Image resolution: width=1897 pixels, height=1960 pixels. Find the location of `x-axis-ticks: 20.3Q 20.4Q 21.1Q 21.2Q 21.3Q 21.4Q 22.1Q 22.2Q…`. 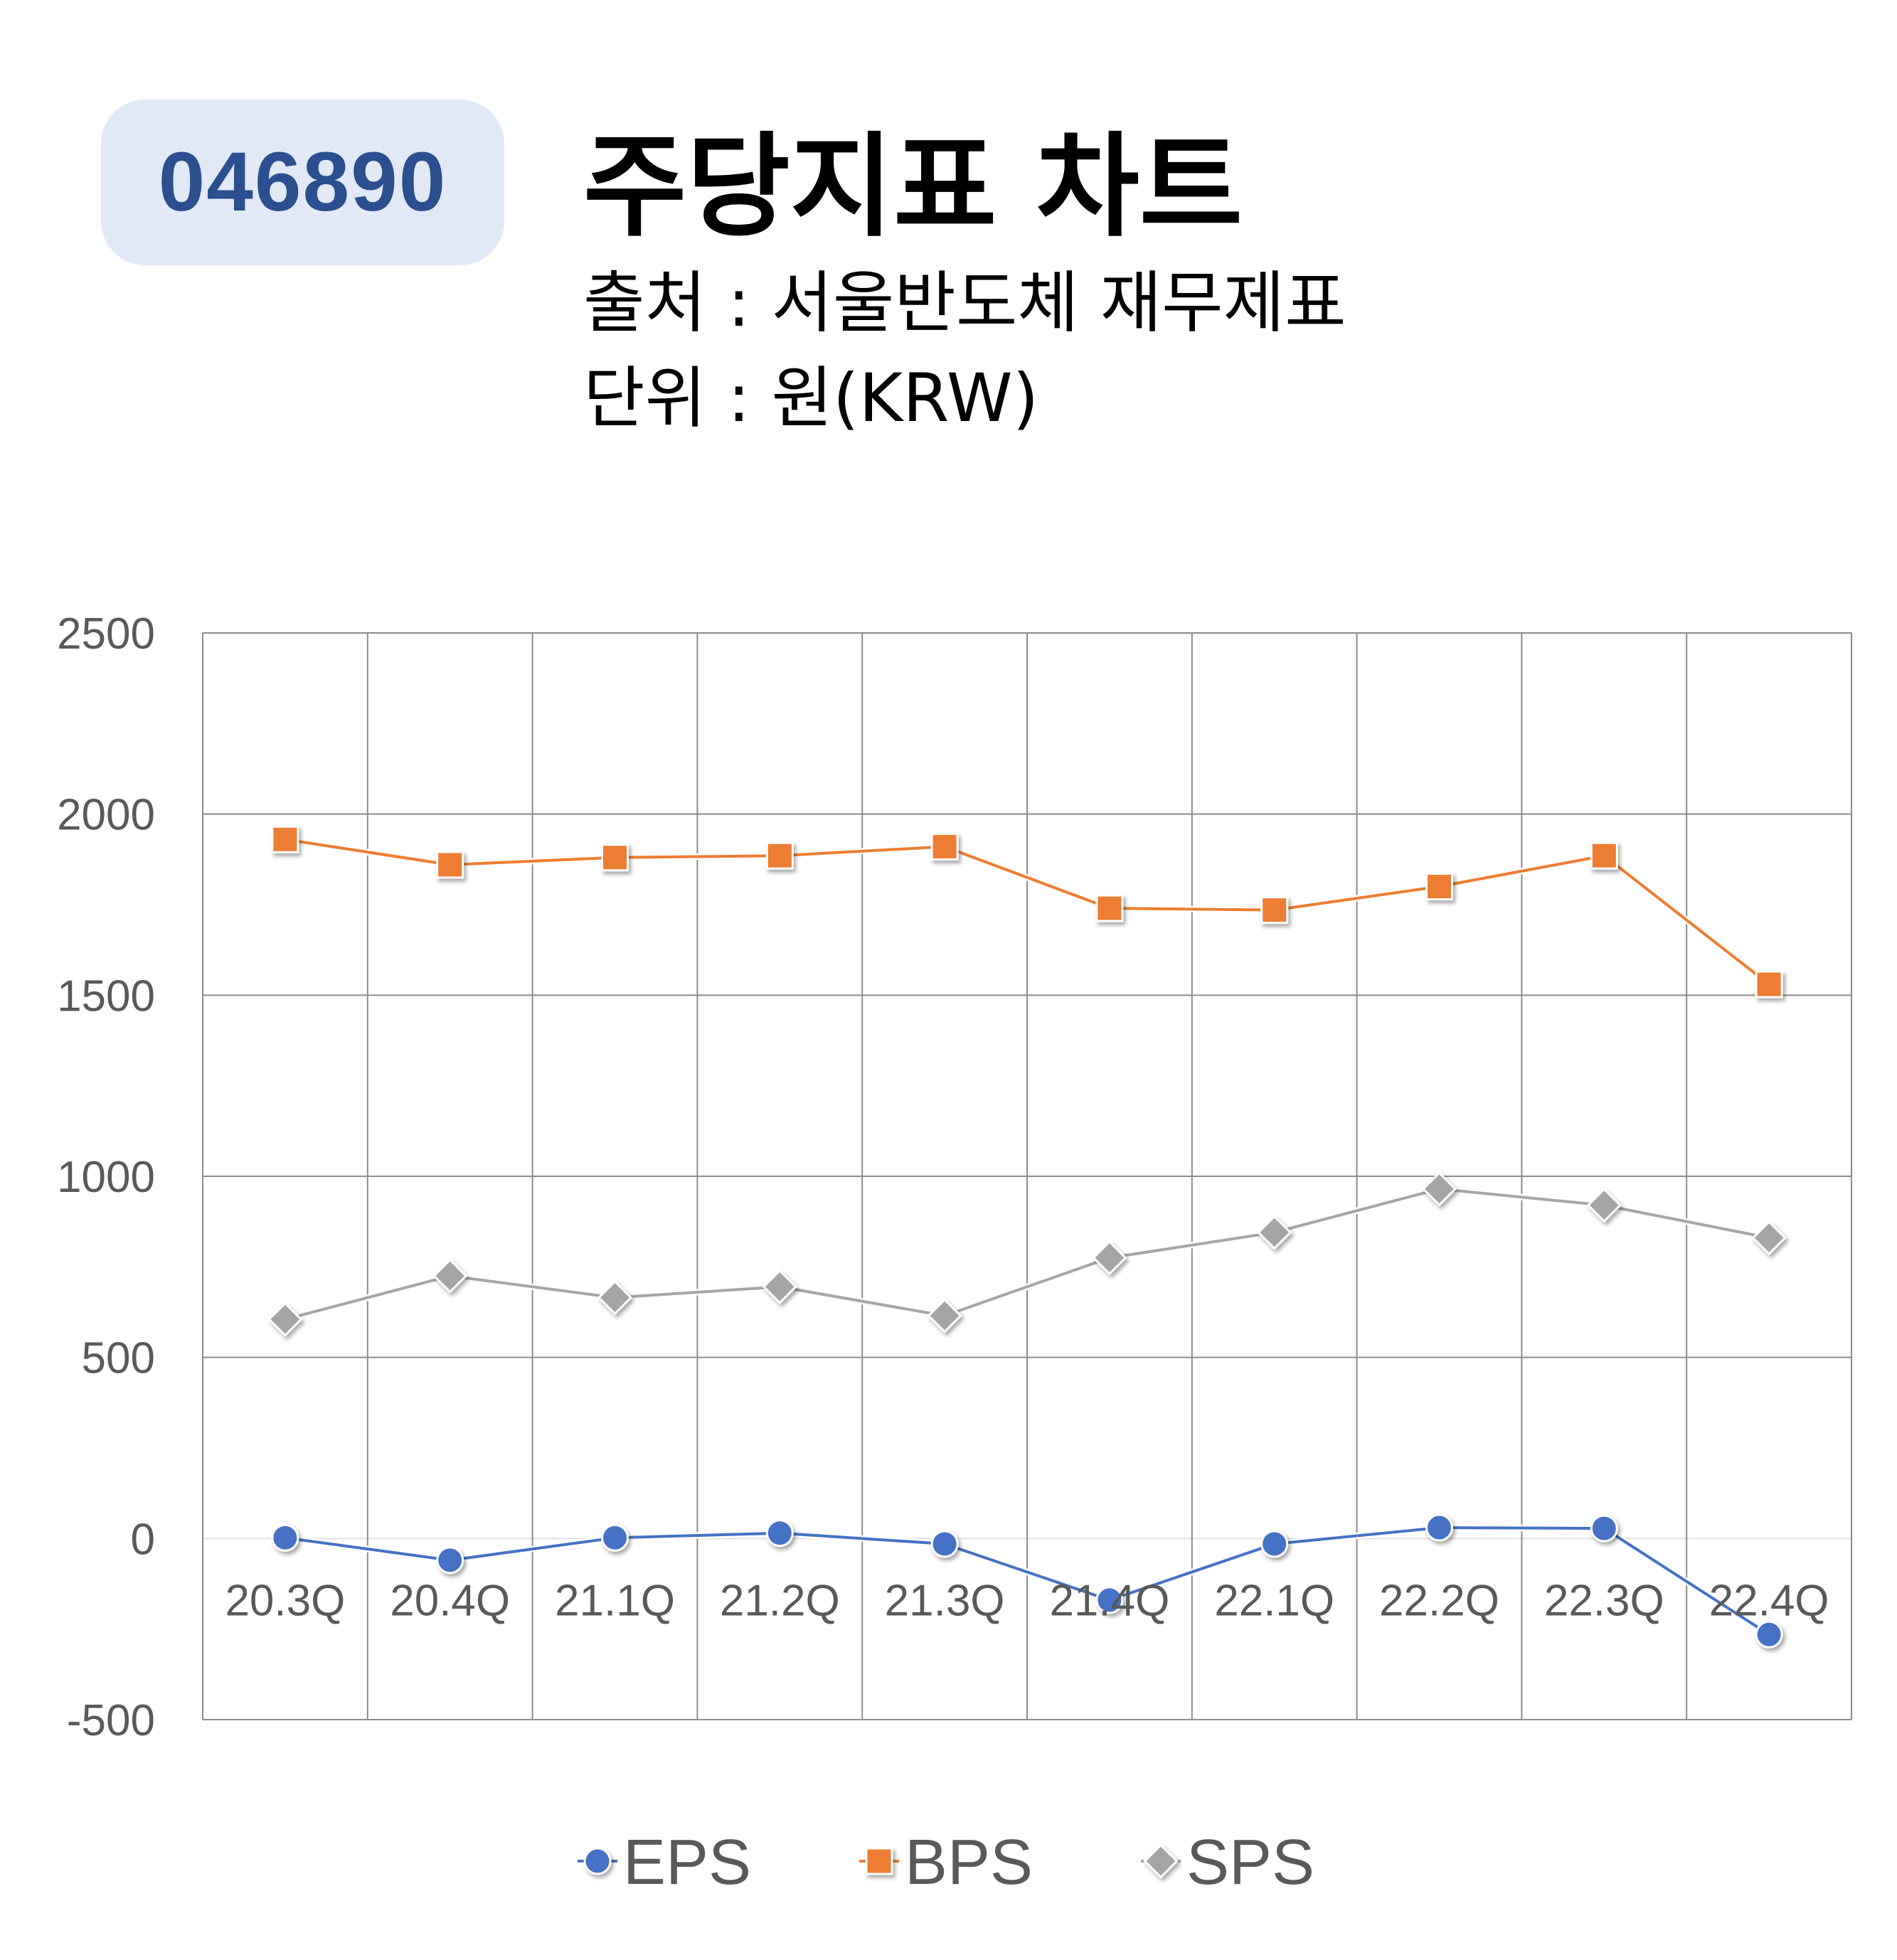

x-axis-ticks: 20.3Q 20.4Q 21.1Q 21.2Q 21.3Q 21.4Q 22.1Q 22.2Q… is located at coordinates (1027, 1600).